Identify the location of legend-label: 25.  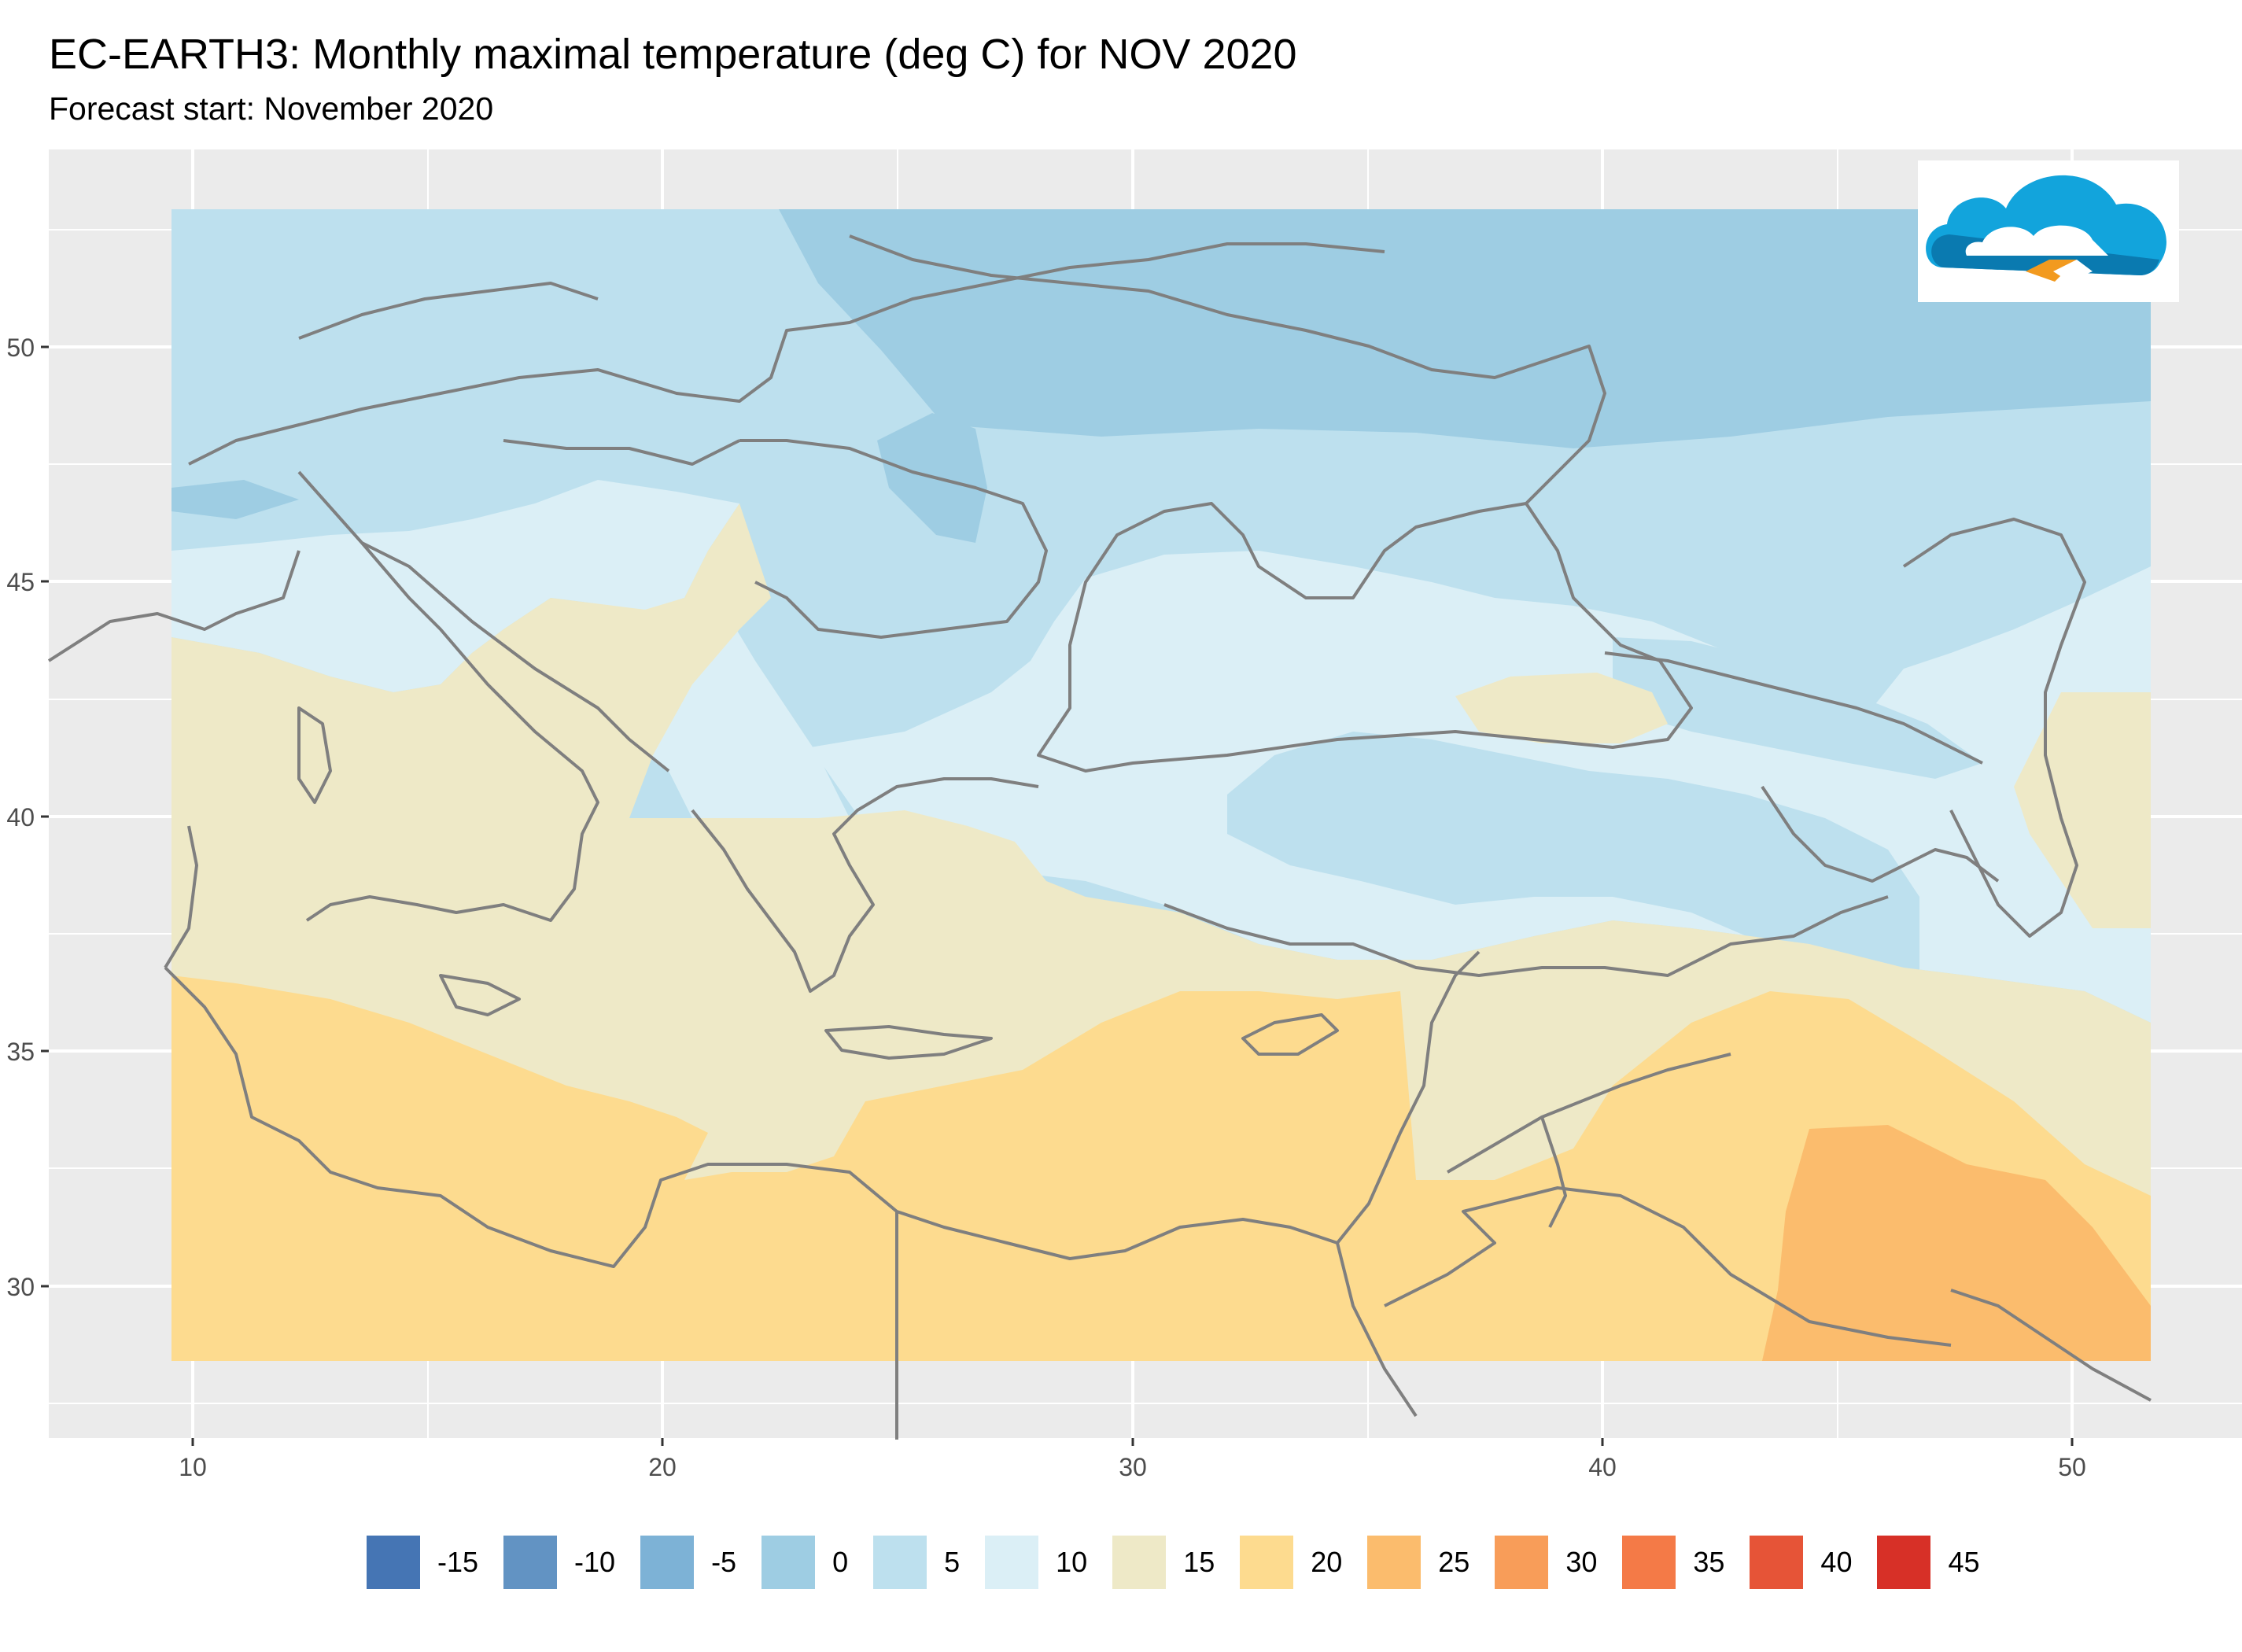
(1454, 1562).